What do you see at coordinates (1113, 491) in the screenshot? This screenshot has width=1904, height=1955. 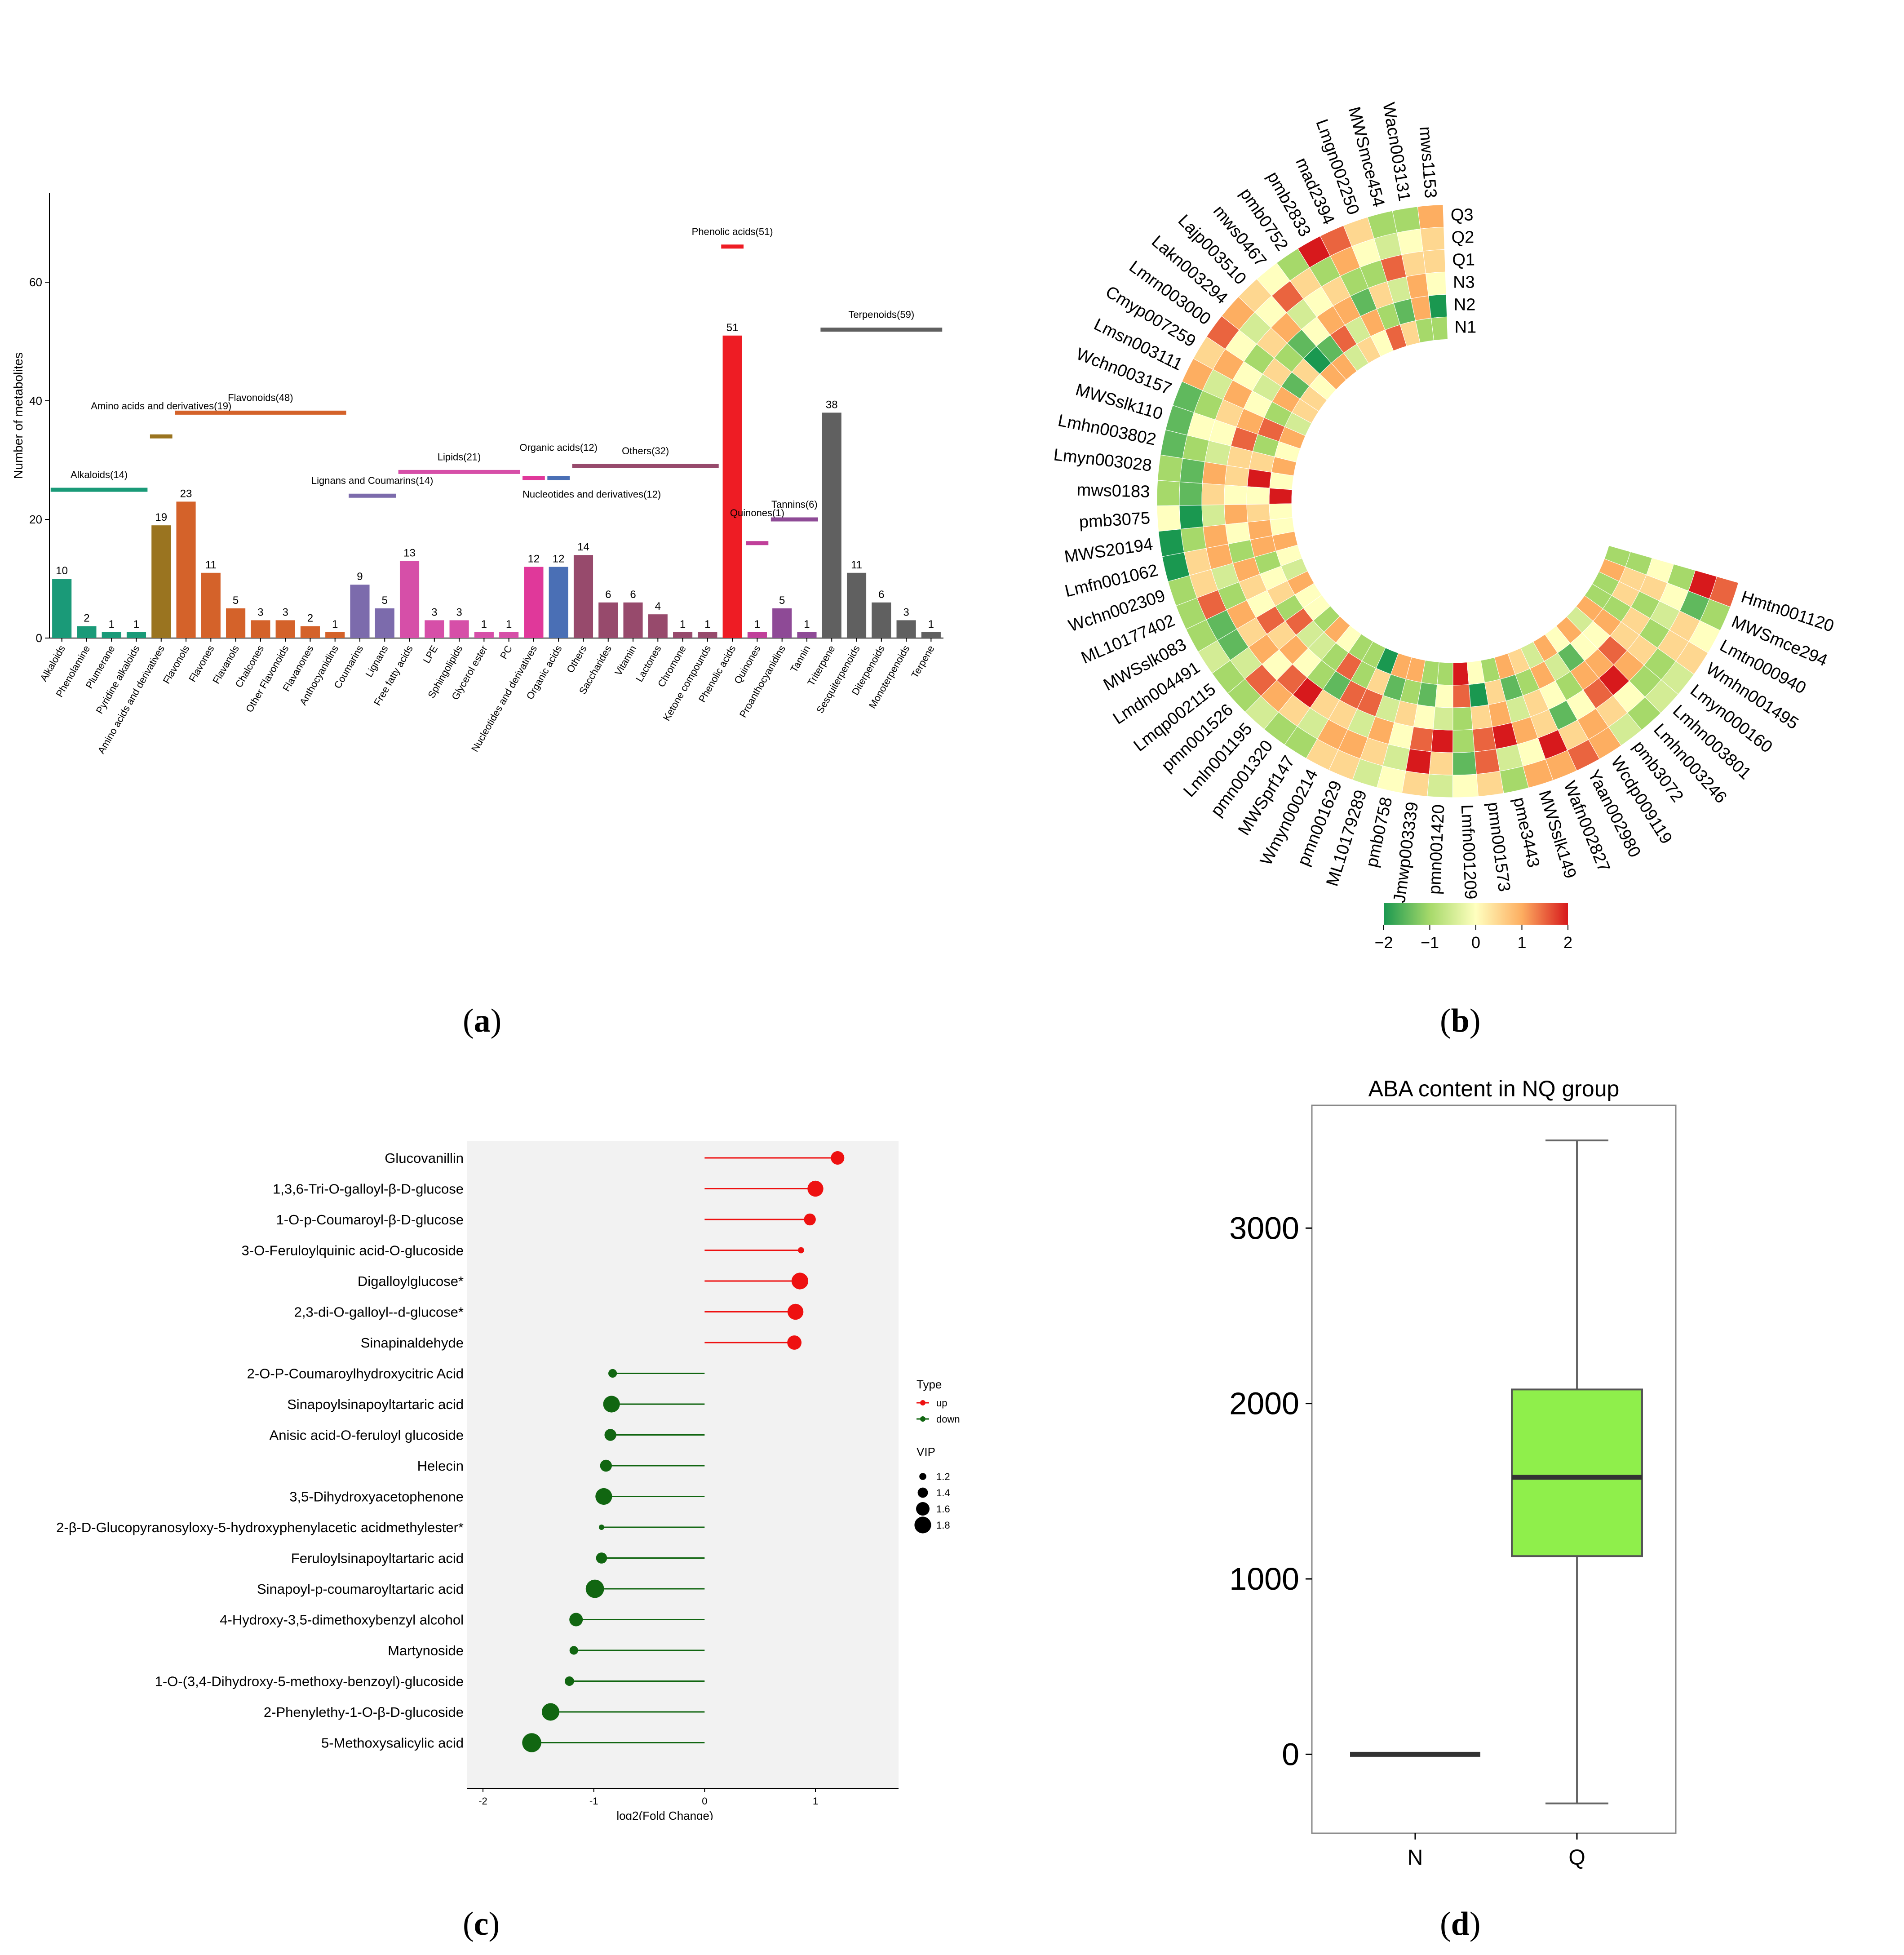 I see `column-label-mws0183: mws0183` at bounding box center [1113, 491].